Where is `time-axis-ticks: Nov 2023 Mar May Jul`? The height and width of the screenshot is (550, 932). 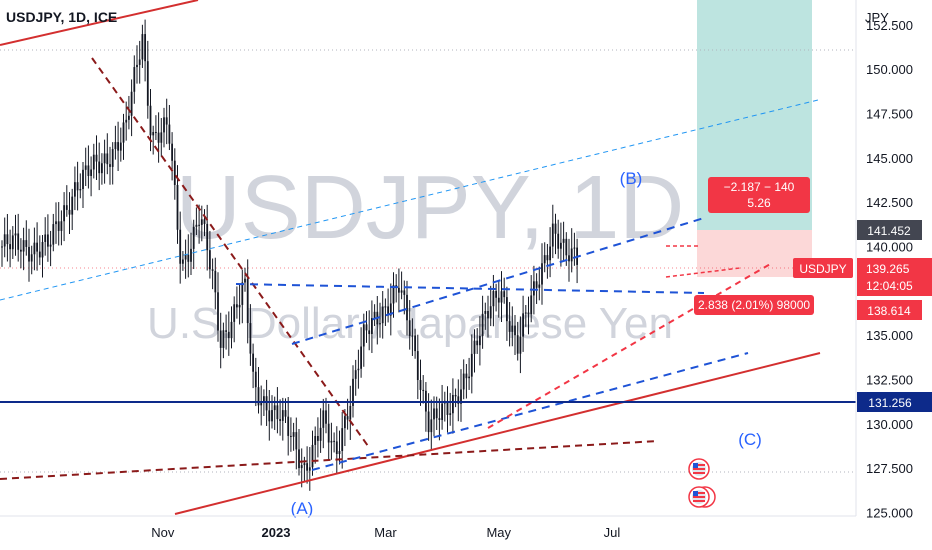 time-axis-ticks: Nov 2023 Mar May Jul is located at coordinates (385, 532).